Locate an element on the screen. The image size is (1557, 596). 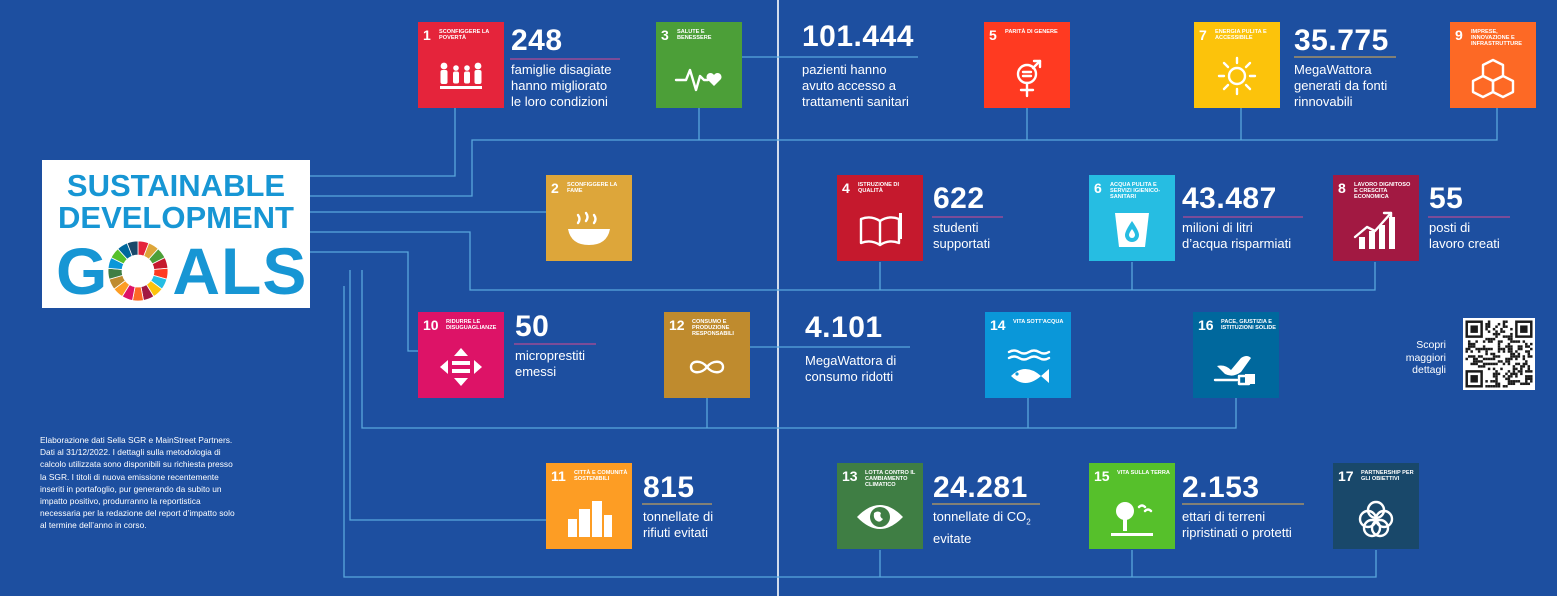
goal-number: 2 is located at coordinates (555, 188).